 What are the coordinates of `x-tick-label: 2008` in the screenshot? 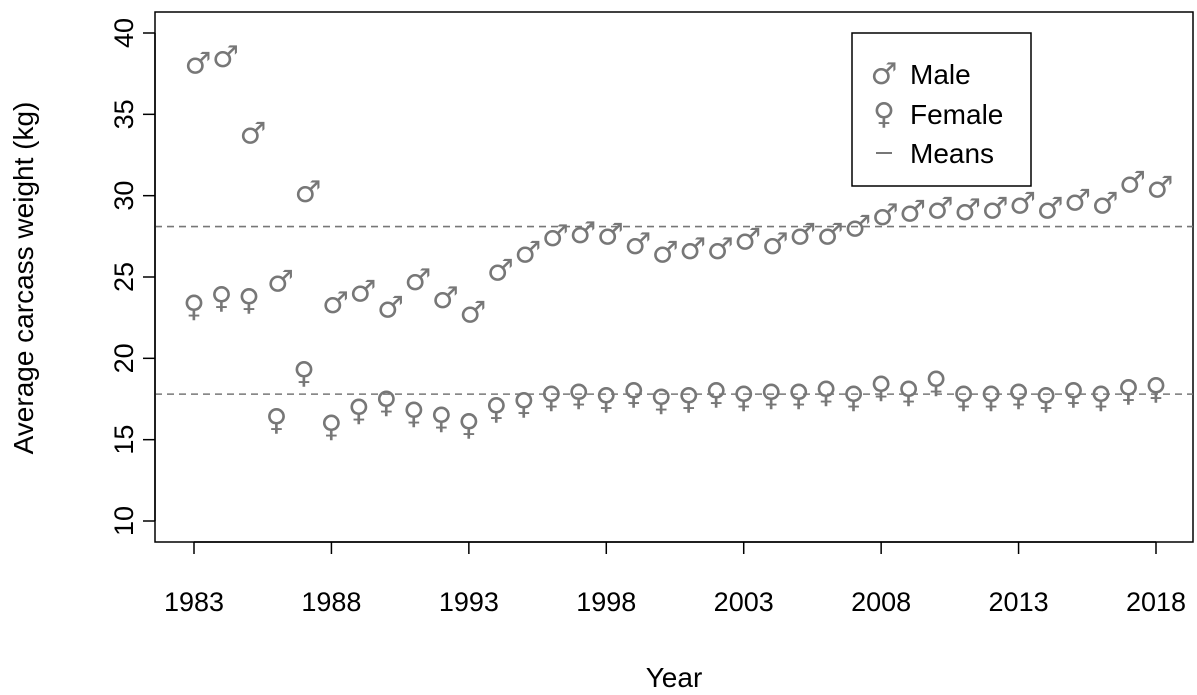 It's located at (881, 602).